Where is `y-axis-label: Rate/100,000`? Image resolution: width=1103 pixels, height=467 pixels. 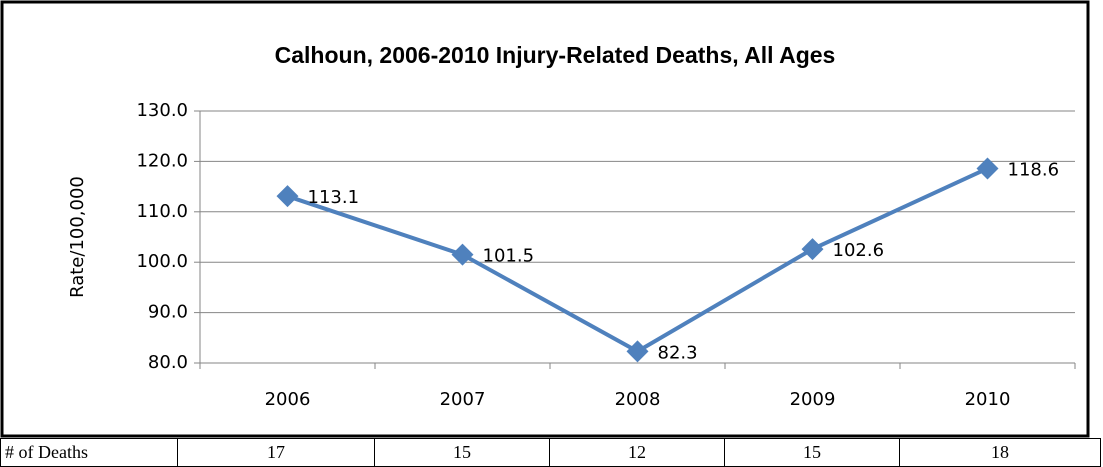
y-axis-label: Rate/100,000 is located at coordinates (77, 237).